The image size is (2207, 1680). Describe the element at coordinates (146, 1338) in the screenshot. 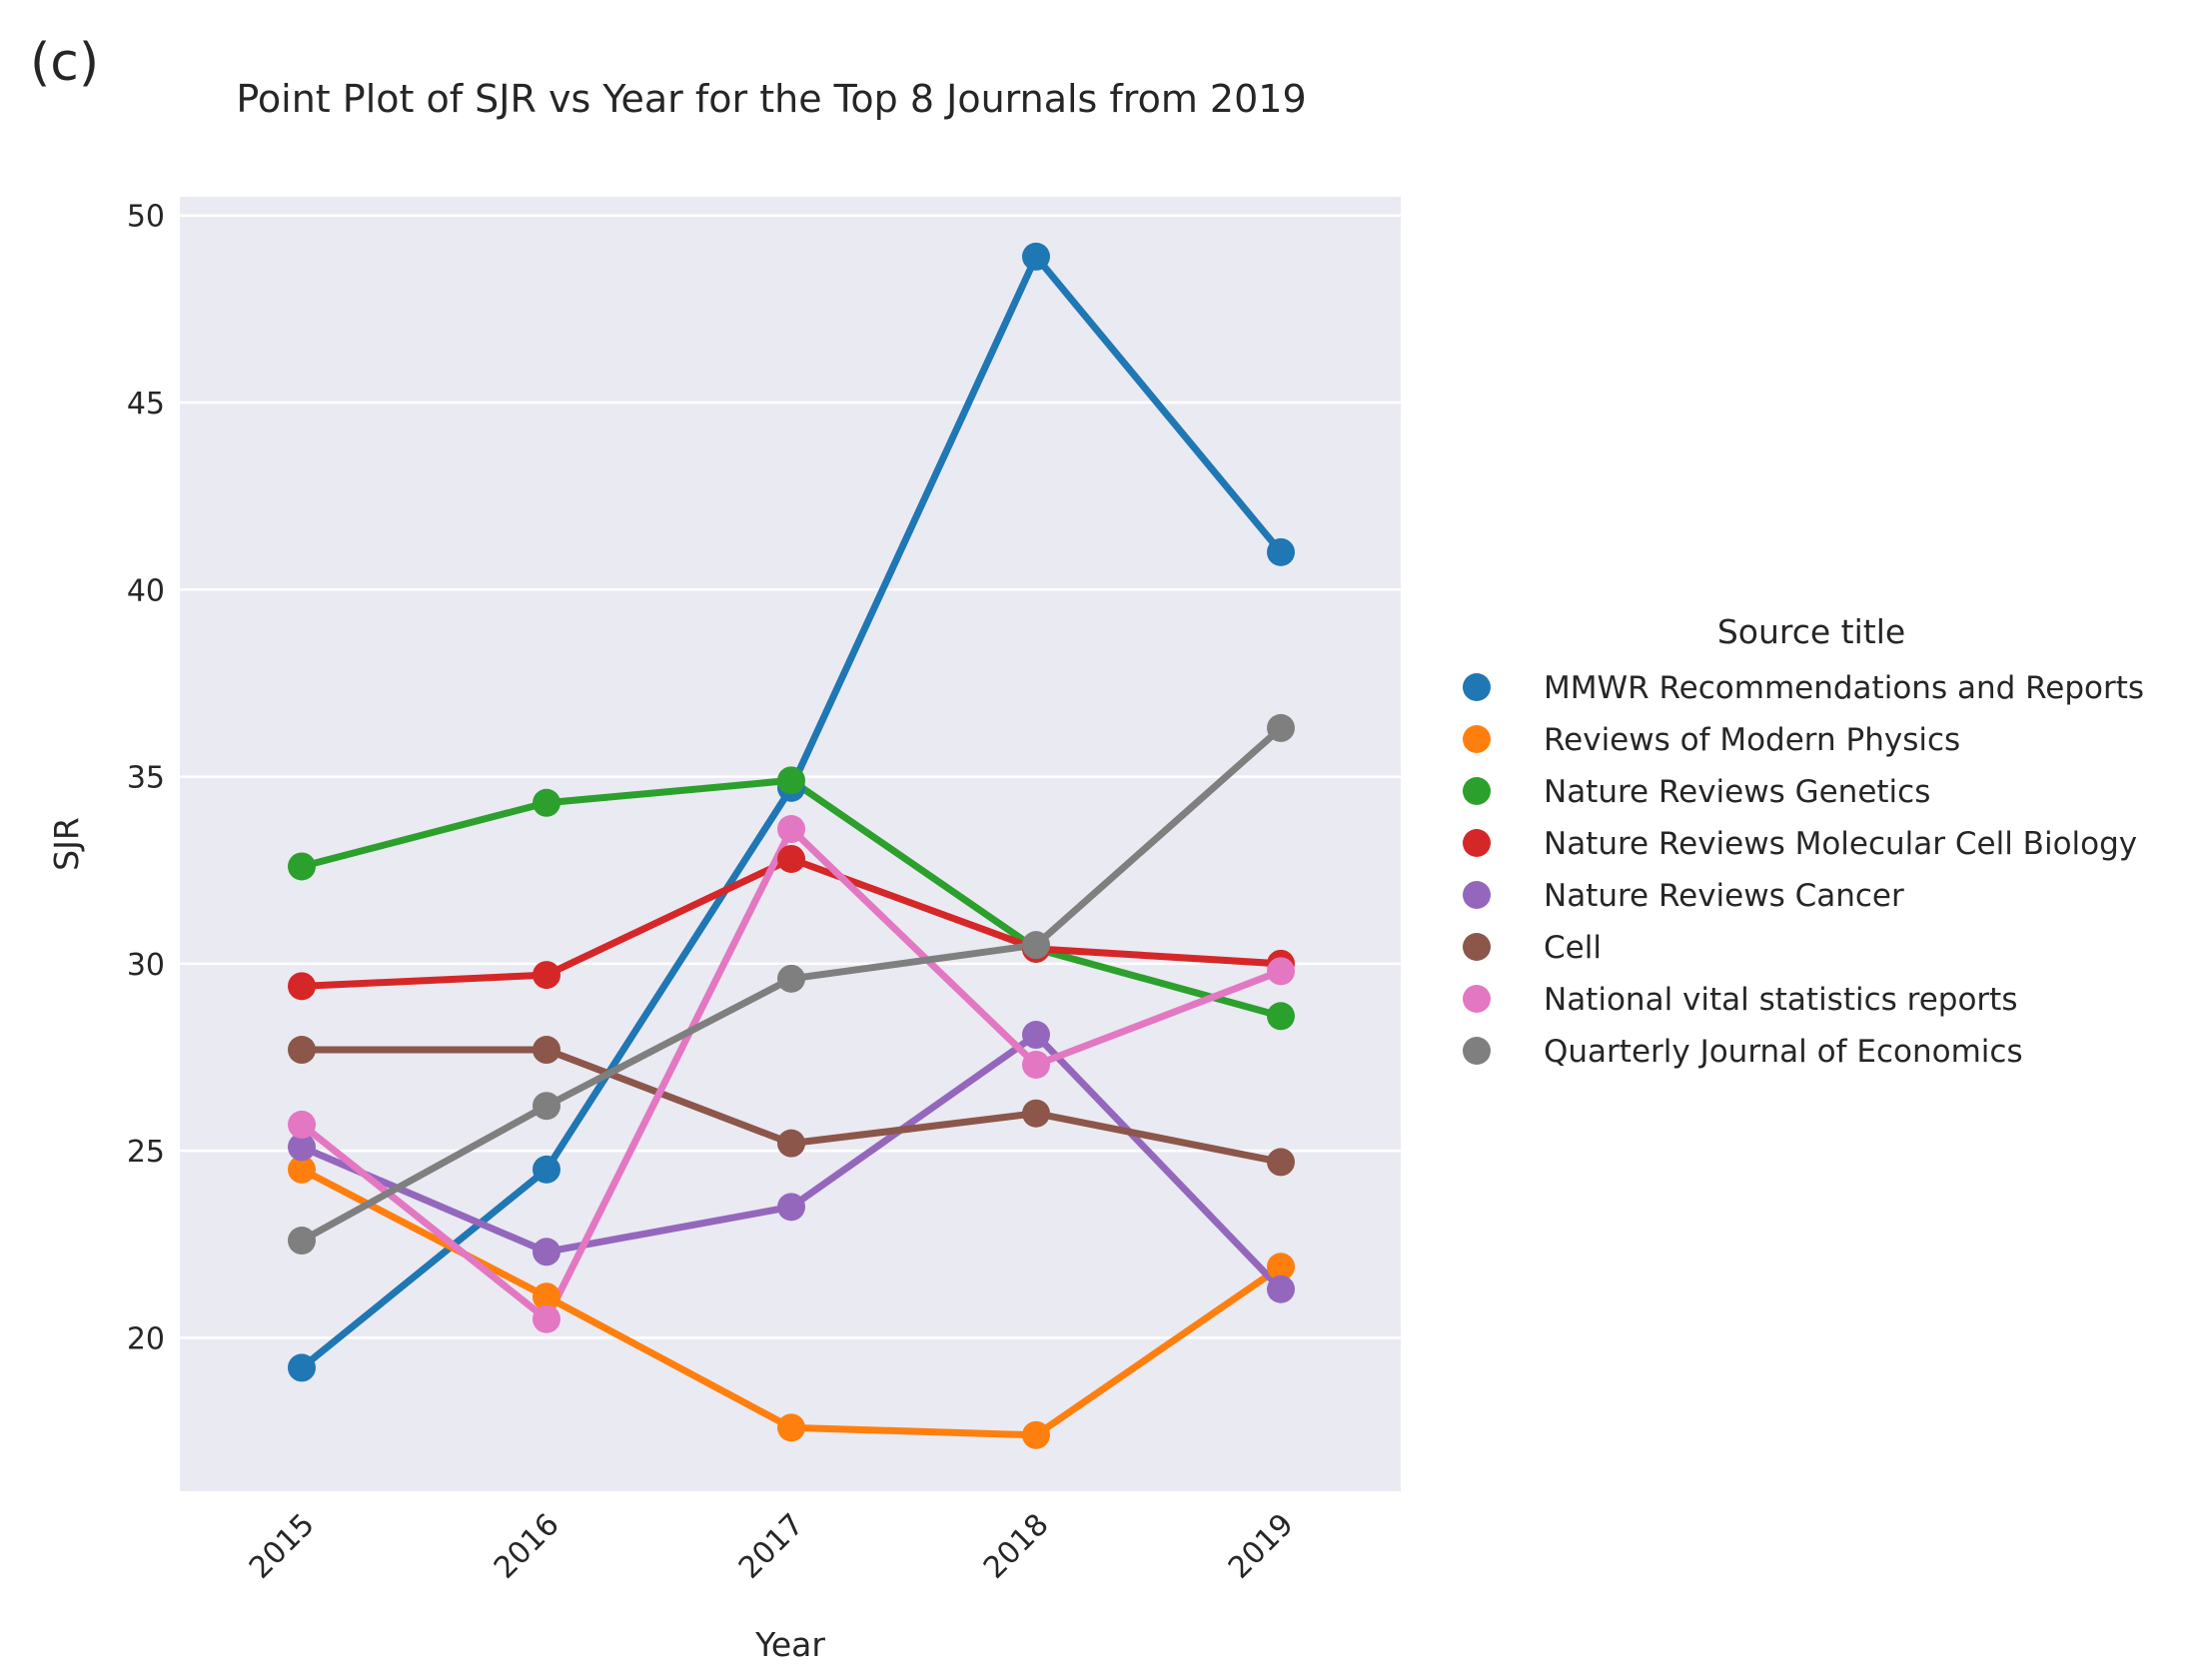

I see `y-tick-label: 20` at that location.